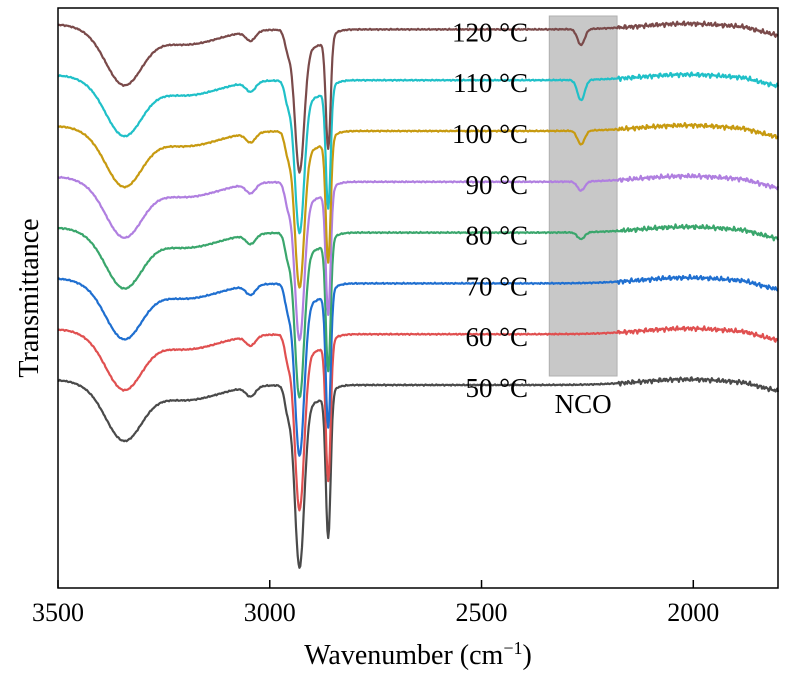 The image size is (788, 682). What do you see at coordinates (490, 134) in the screenshot?
I see `series-label: 100 °C` at bounding box center [490, 134].